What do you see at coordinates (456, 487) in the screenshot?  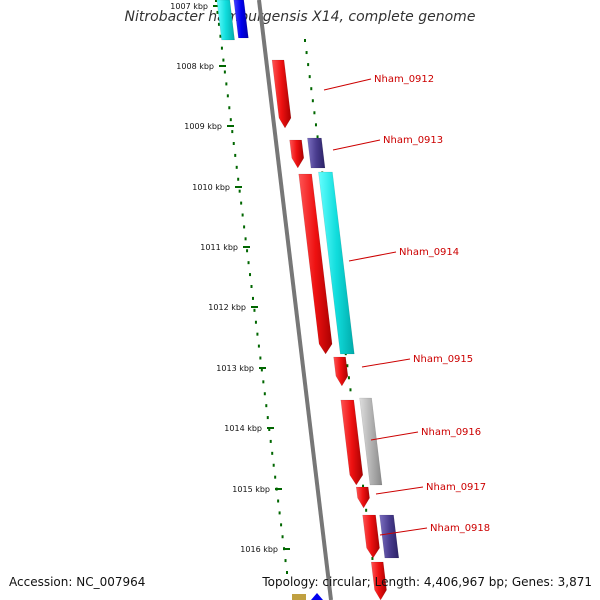 I see `gene-label: Nham_0917` at bounding box center [456, 487].